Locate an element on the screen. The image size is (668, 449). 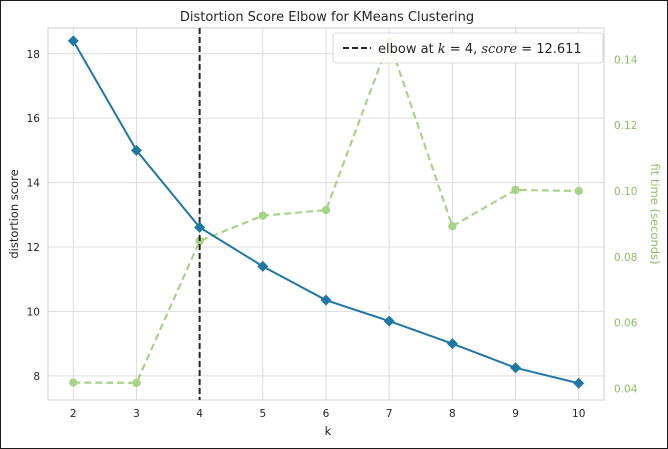
x-tick-label: 9 is located at coordinates (515, 414).